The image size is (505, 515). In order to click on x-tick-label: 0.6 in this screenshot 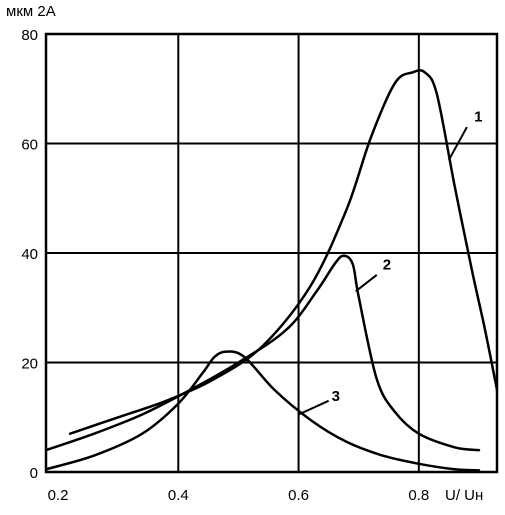, I will do `click(298, 495)`.